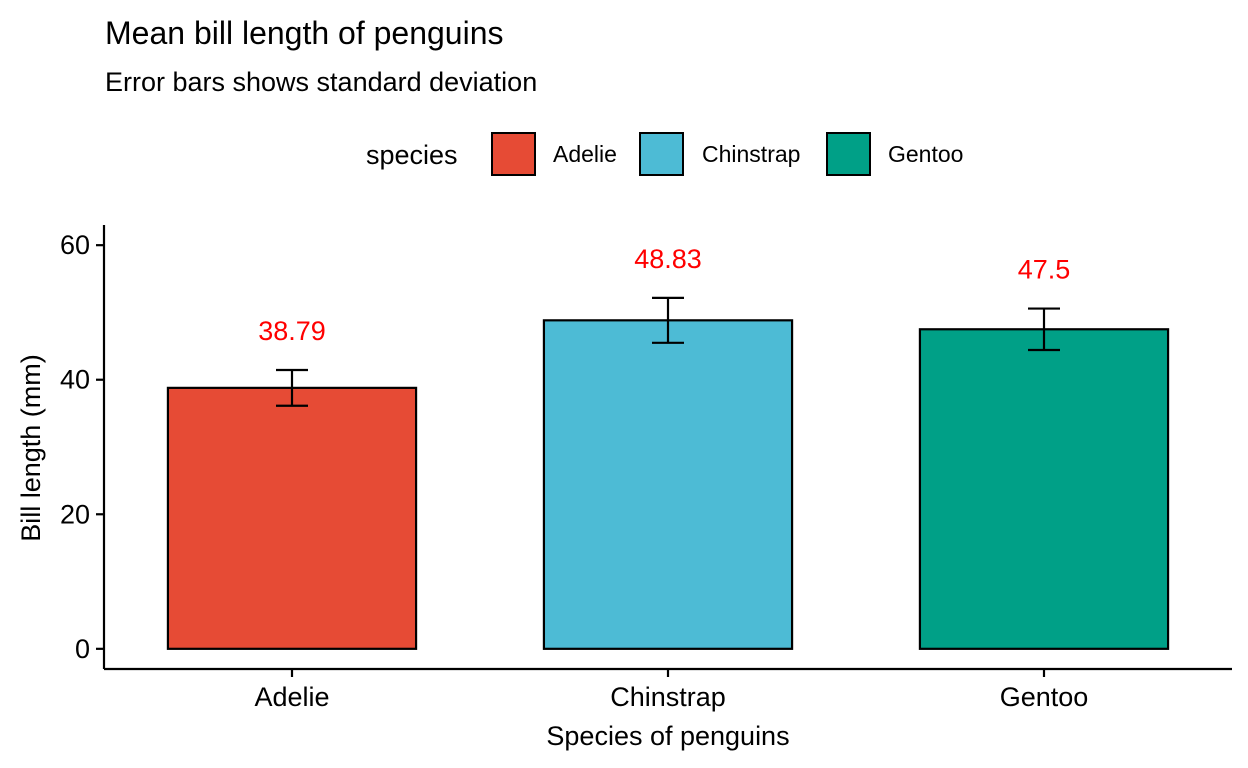  Describe the element at coordinates (292, 331) in the screenshot. I see `data-label: 38.79` at that location.